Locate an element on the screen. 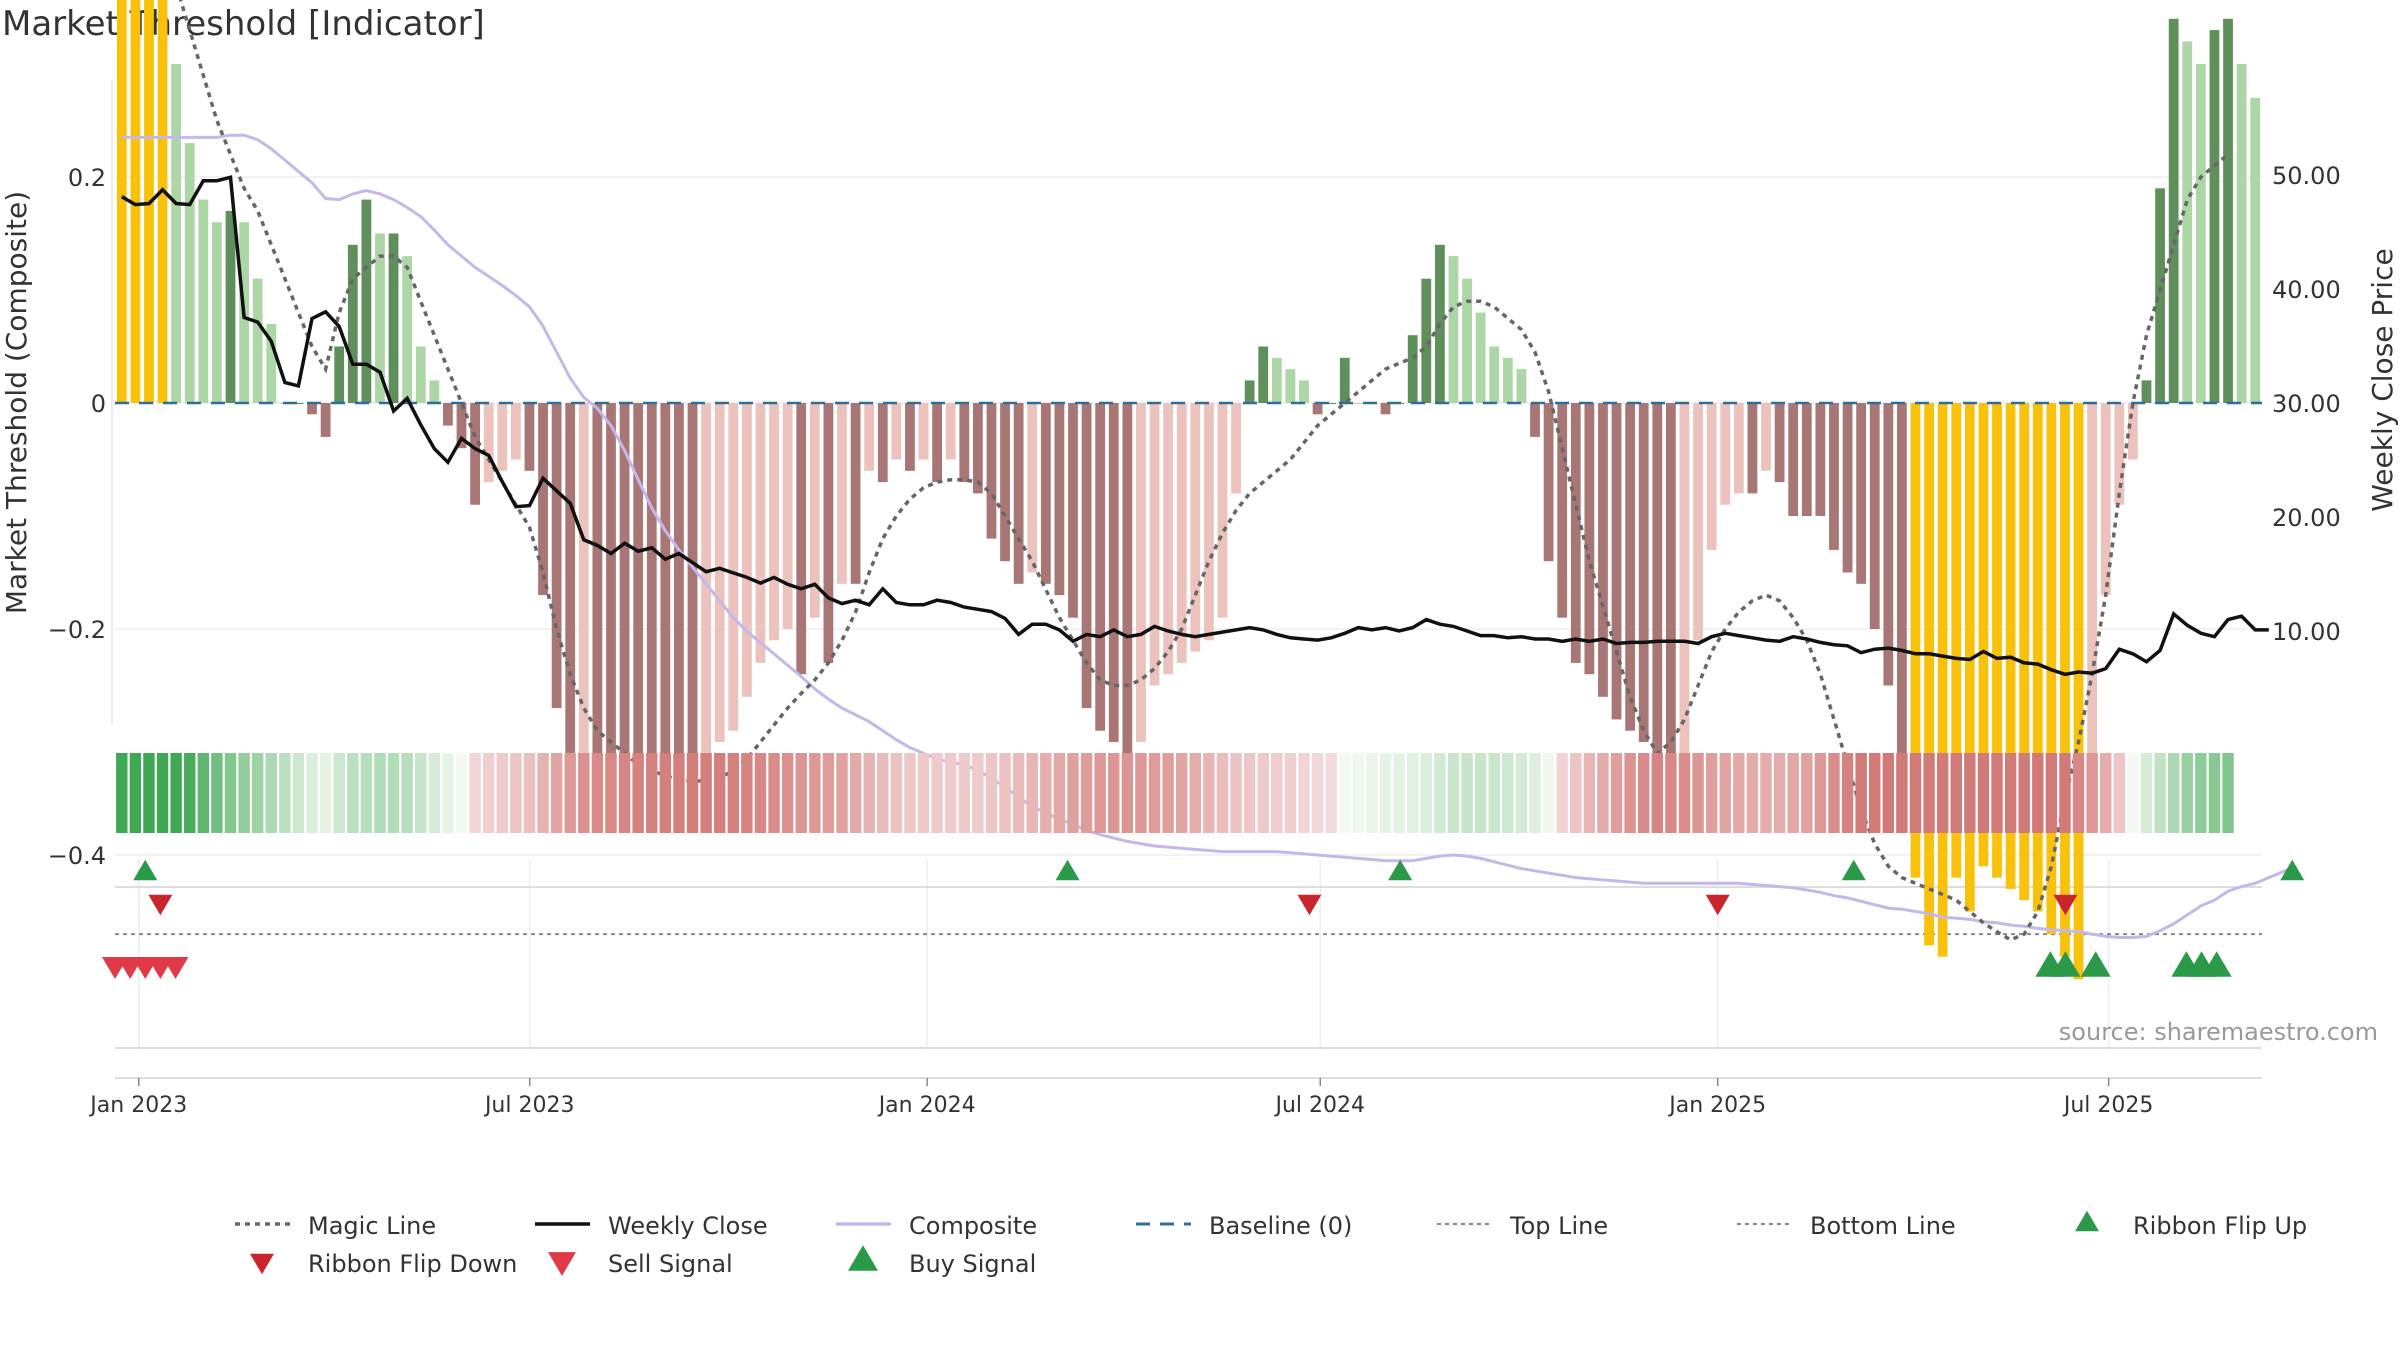  legend-item-magic: Magic Line is located at coordinates (335, 1226).